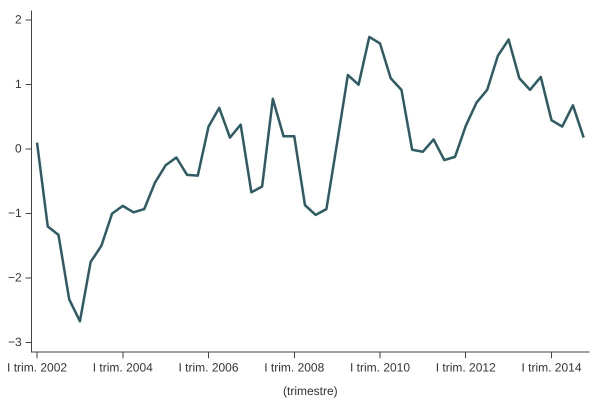 The width and height of the screenshot is (597, 407). Describe the element at coordinates (380, 367) in the screenshot. I see `x-tick-label: I trim. 2010` at that location.